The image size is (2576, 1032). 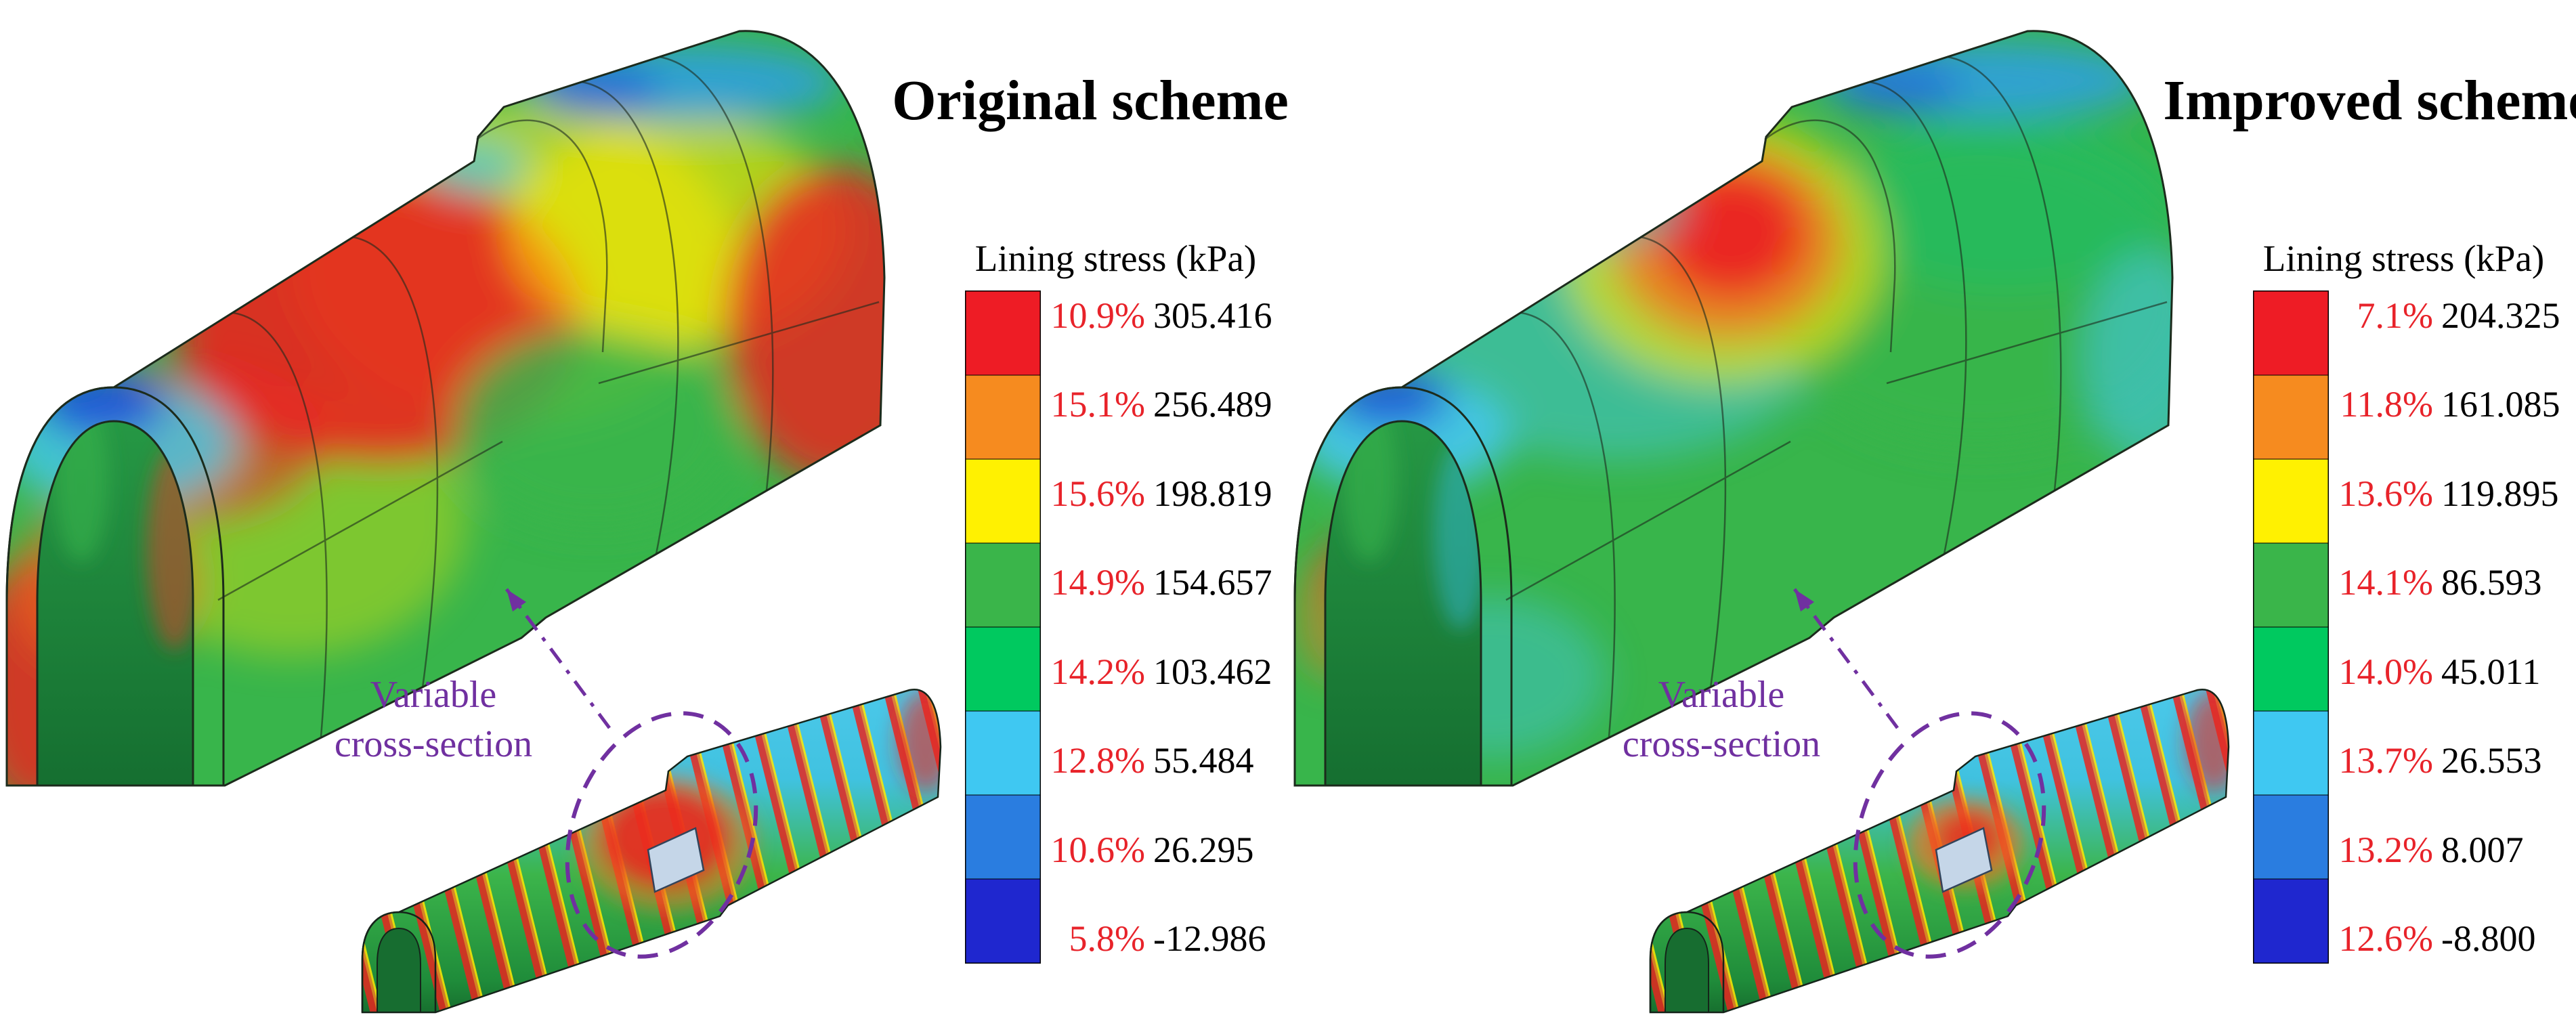 I want to click on legend-entry: 13.2% 8.007, so click(x=2449, y=850).